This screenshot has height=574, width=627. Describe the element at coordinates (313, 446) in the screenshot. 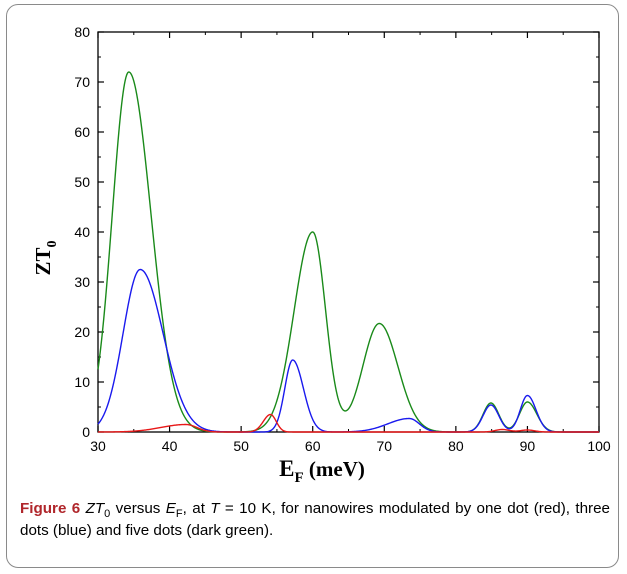

I see `x-tick-label: 60` at that location.